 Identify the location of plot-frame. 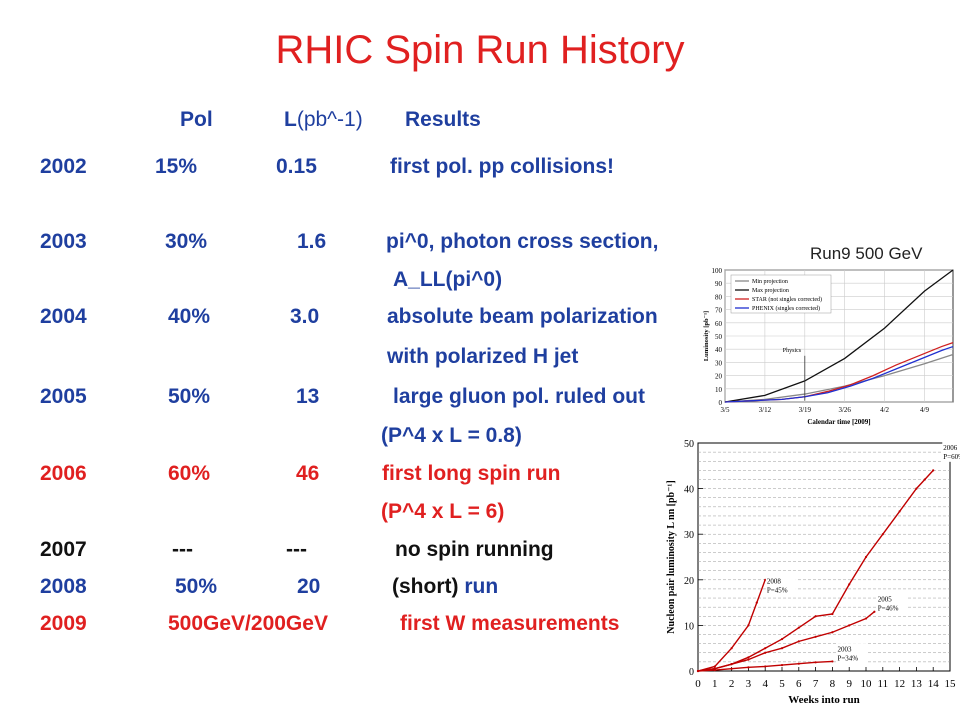
(824, 557).